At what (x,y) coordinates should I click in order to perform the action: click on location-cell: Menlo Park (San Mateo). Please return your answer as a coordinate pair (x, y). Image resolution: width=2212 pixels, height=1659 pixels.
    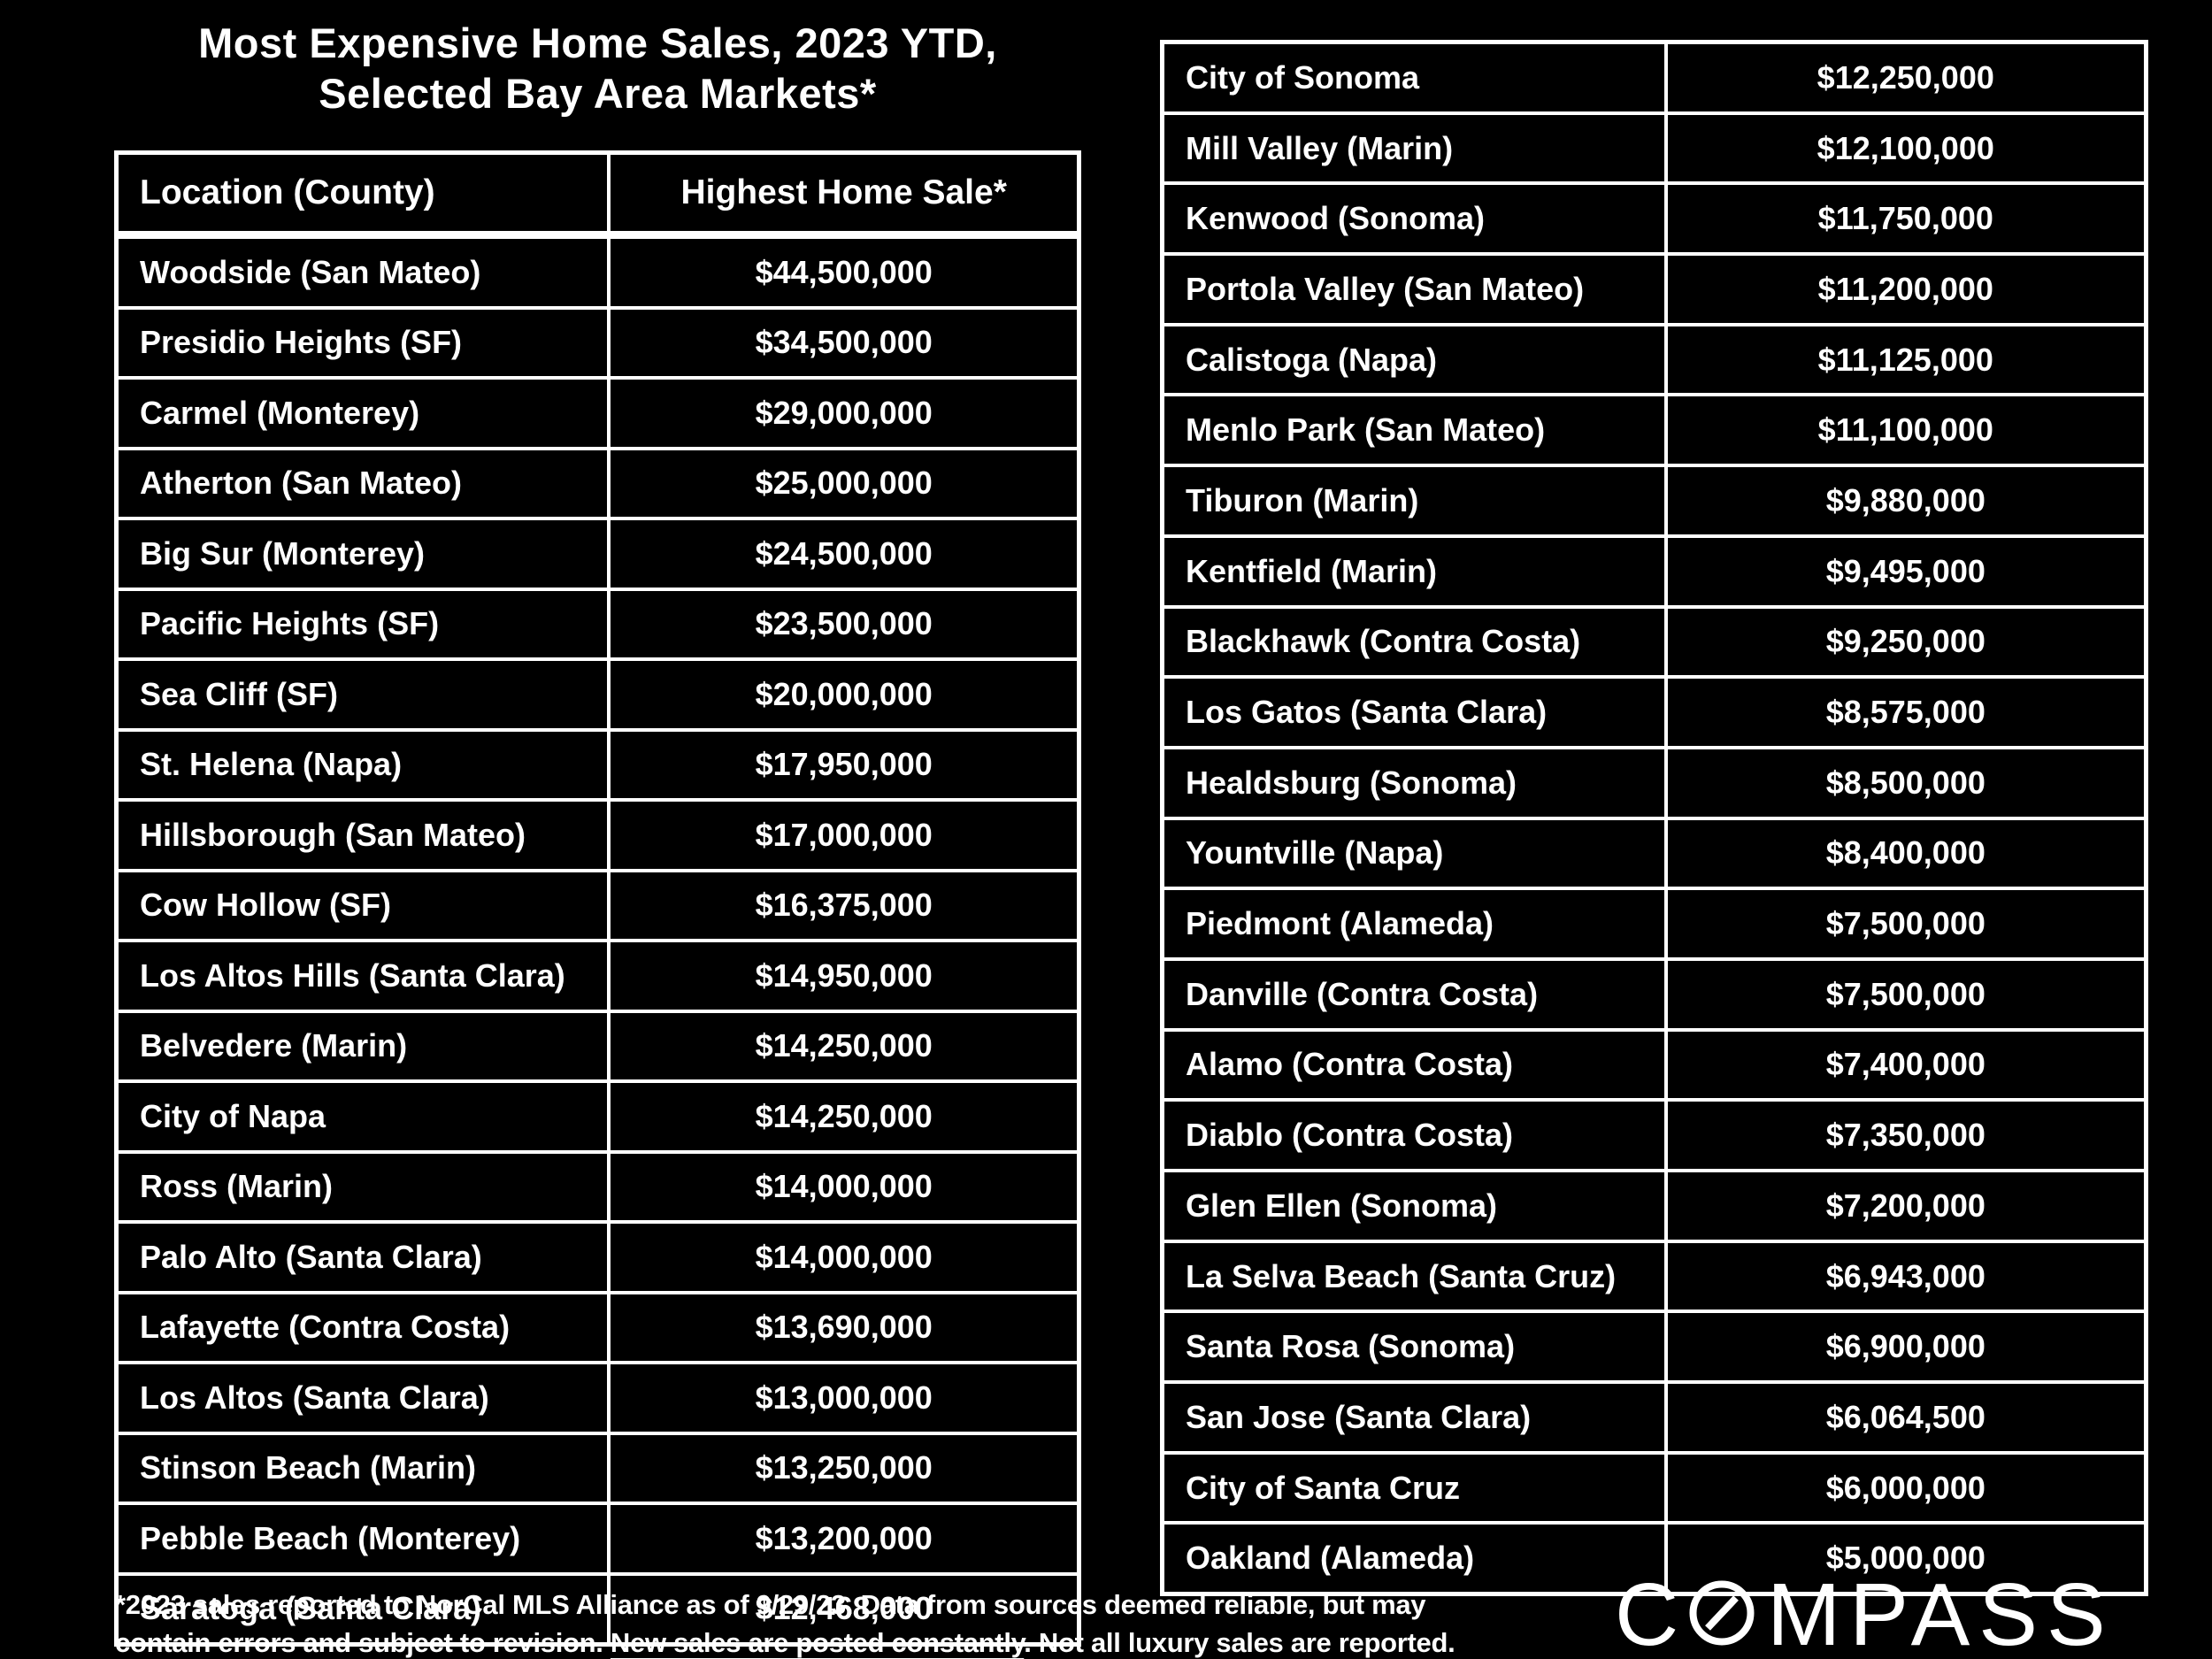
    Looking at the image, I should click on (1366, 430).